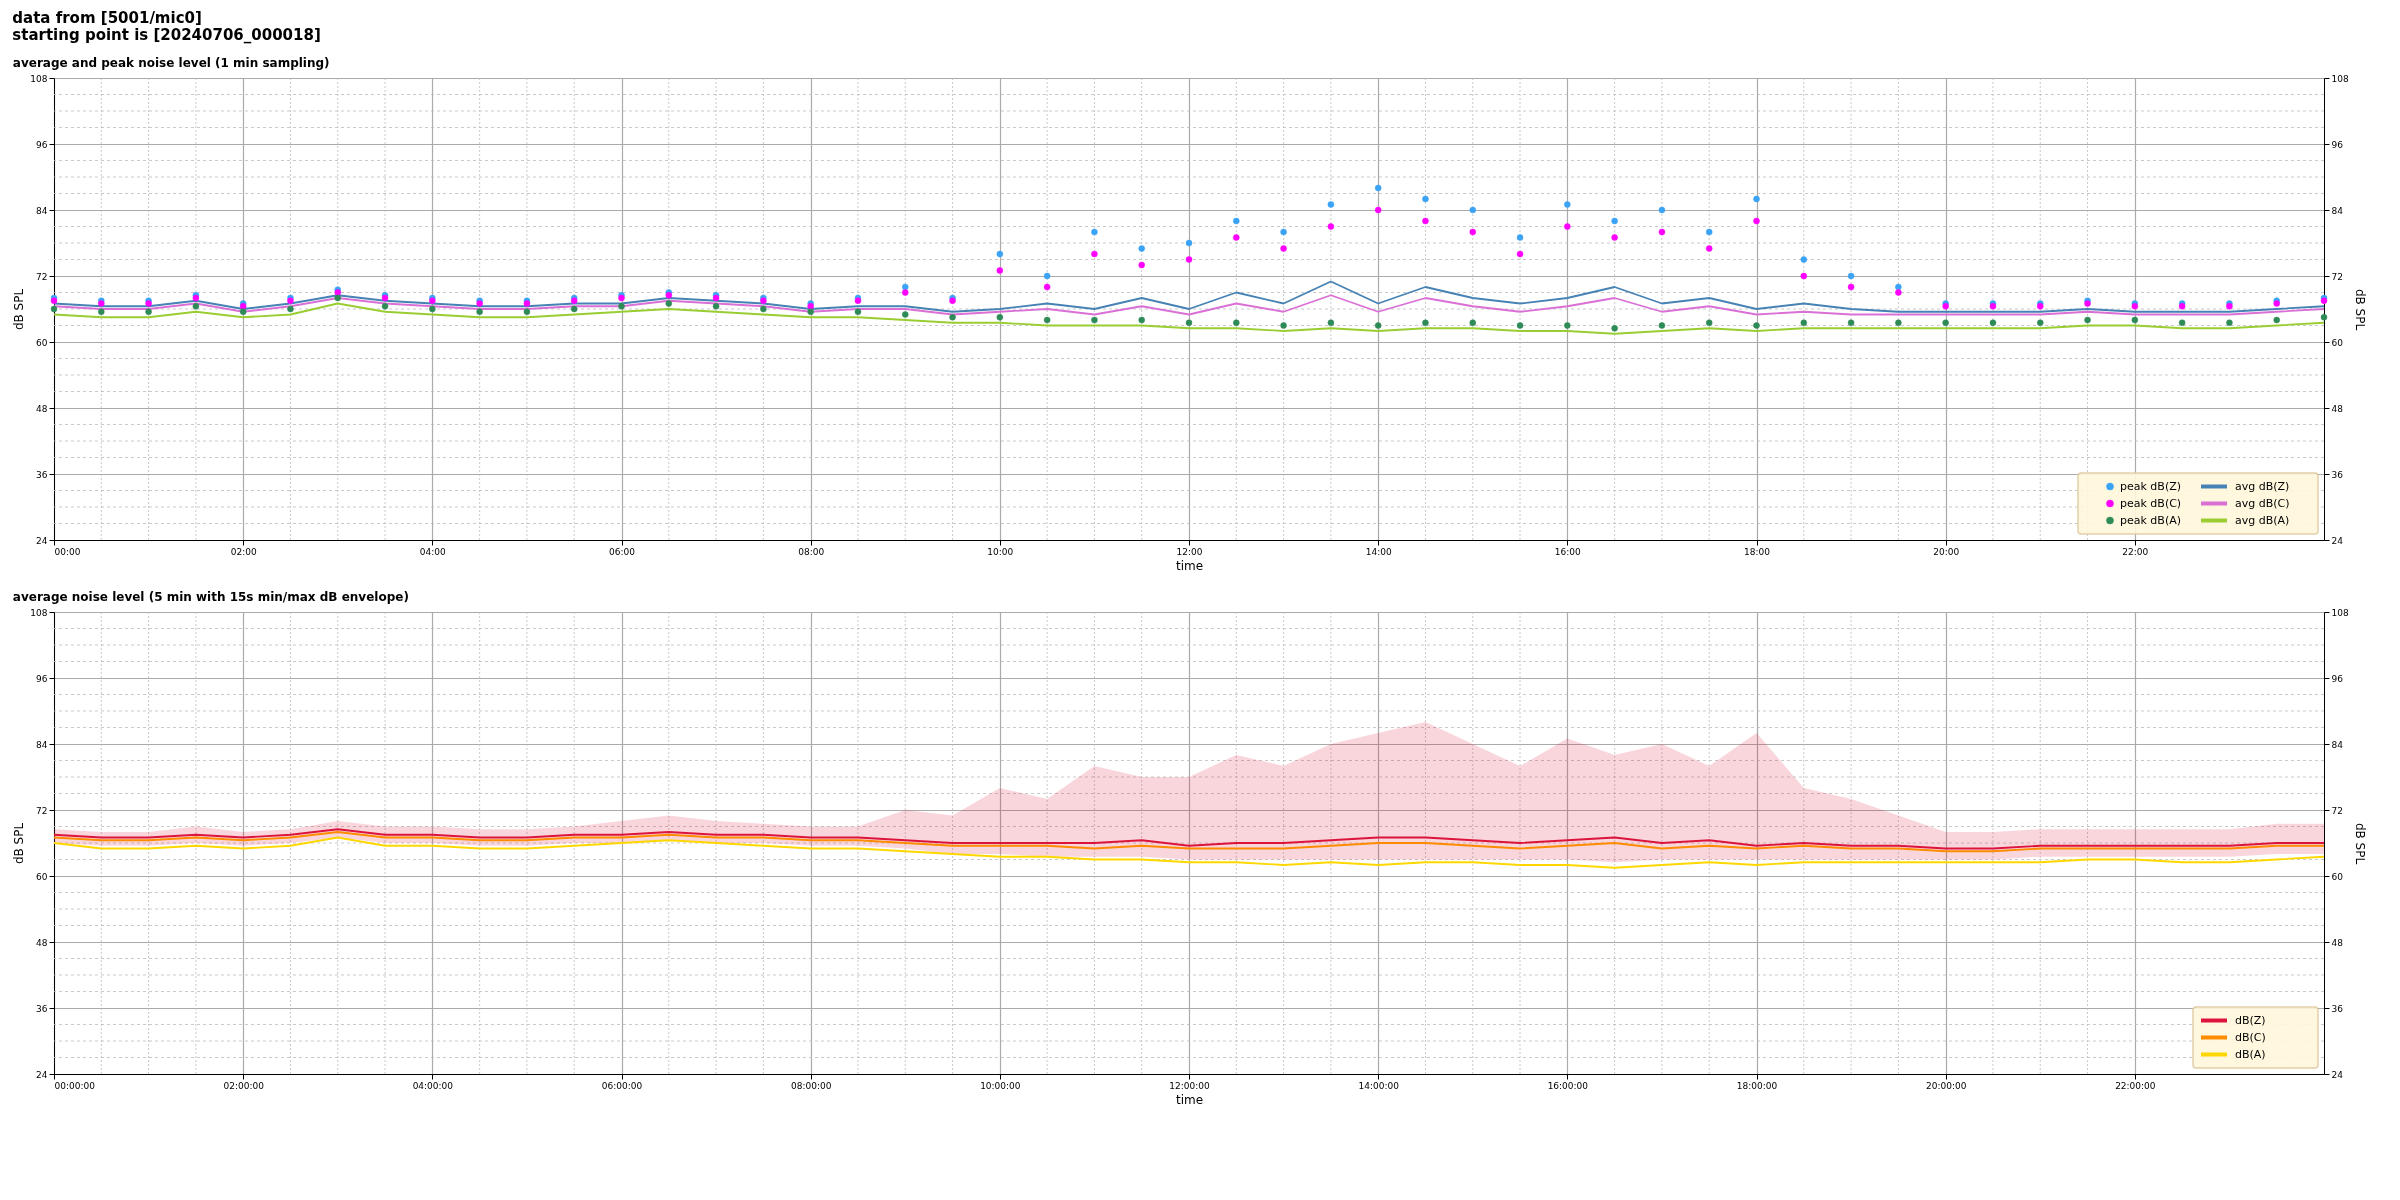  What do you see at coordinates (2135, 551) in the screenshot?
I see `x-tick-label: 22:00` at bounding box center [2135, 551].